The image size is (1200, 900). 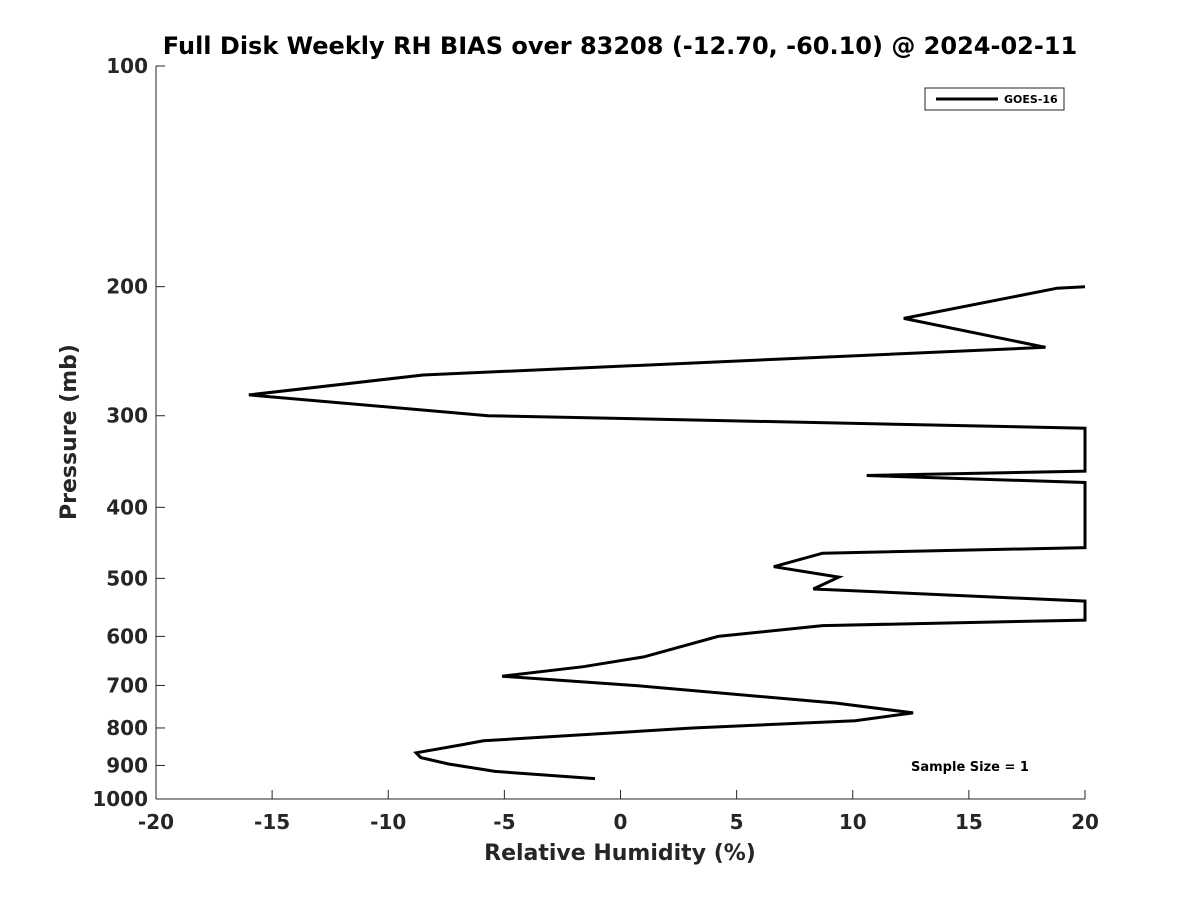 I want to click on y-tick-label: 700, so click(x=127, y=685).